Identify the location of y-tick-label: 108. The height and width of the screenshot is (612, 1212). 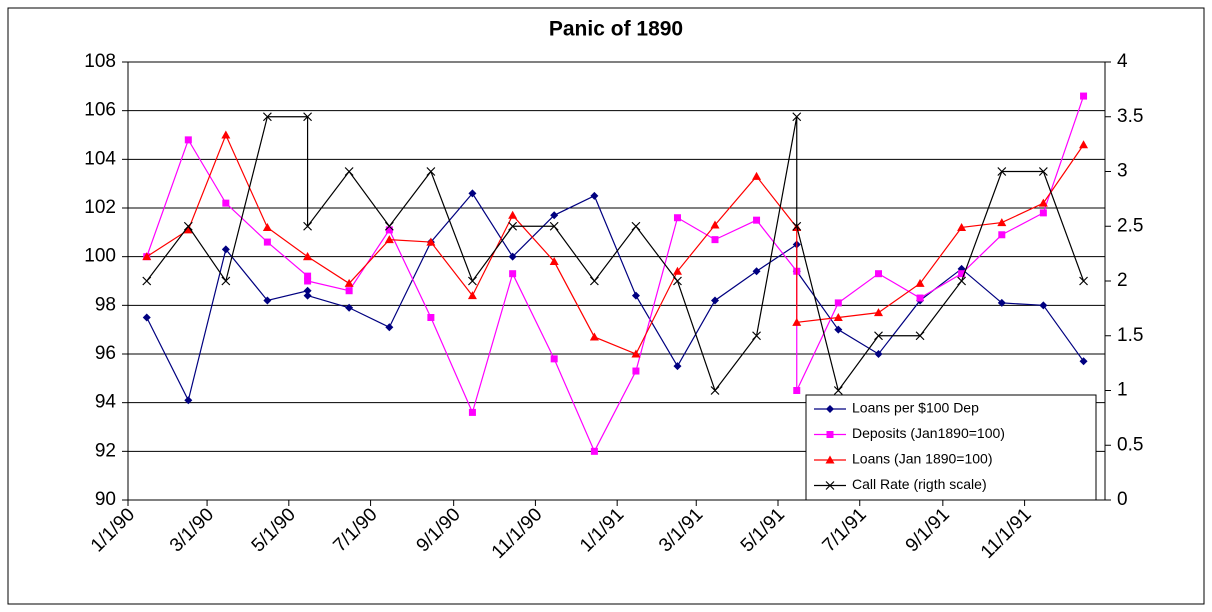
(100, 61).